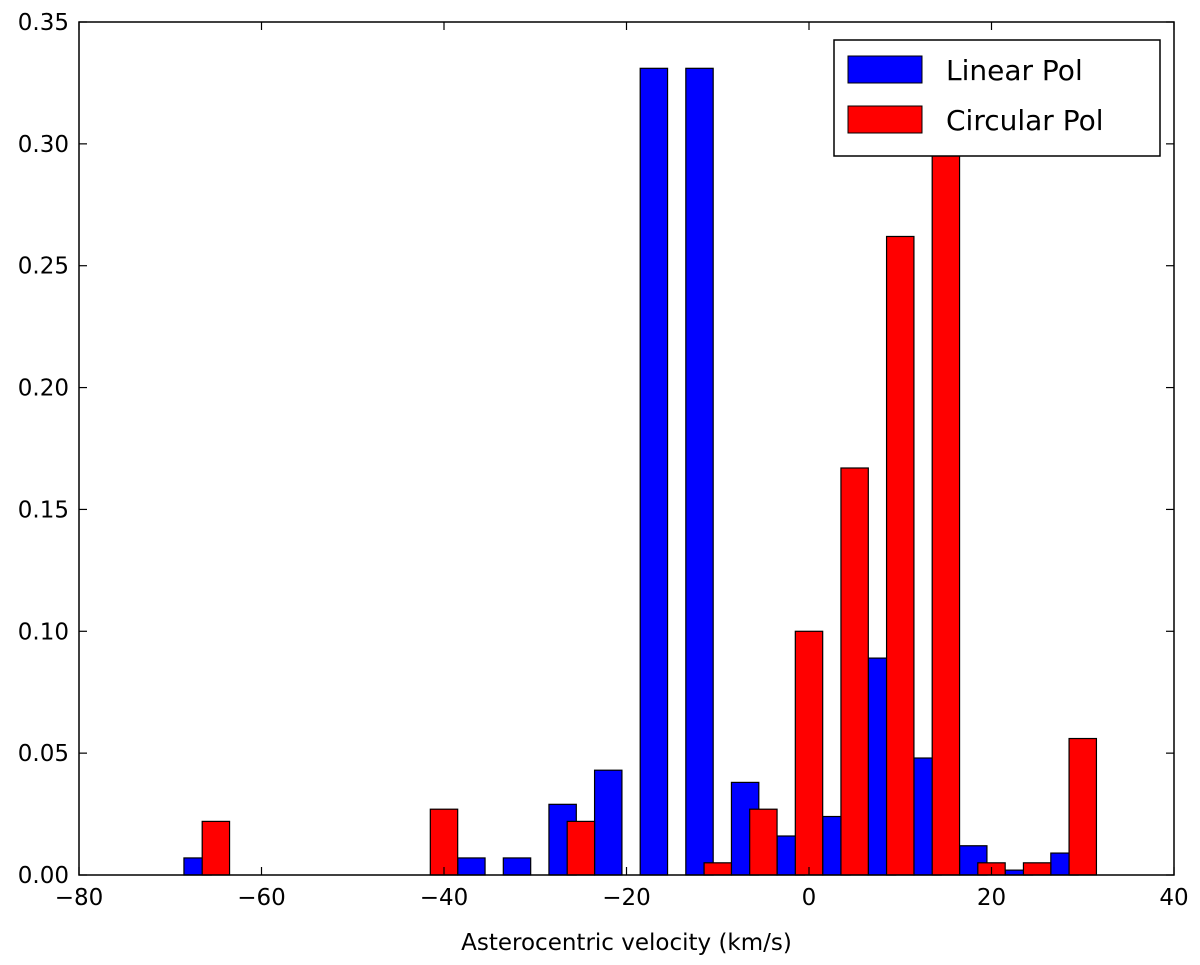  I want to click on x-tick-label: −40, so click(444, 898).